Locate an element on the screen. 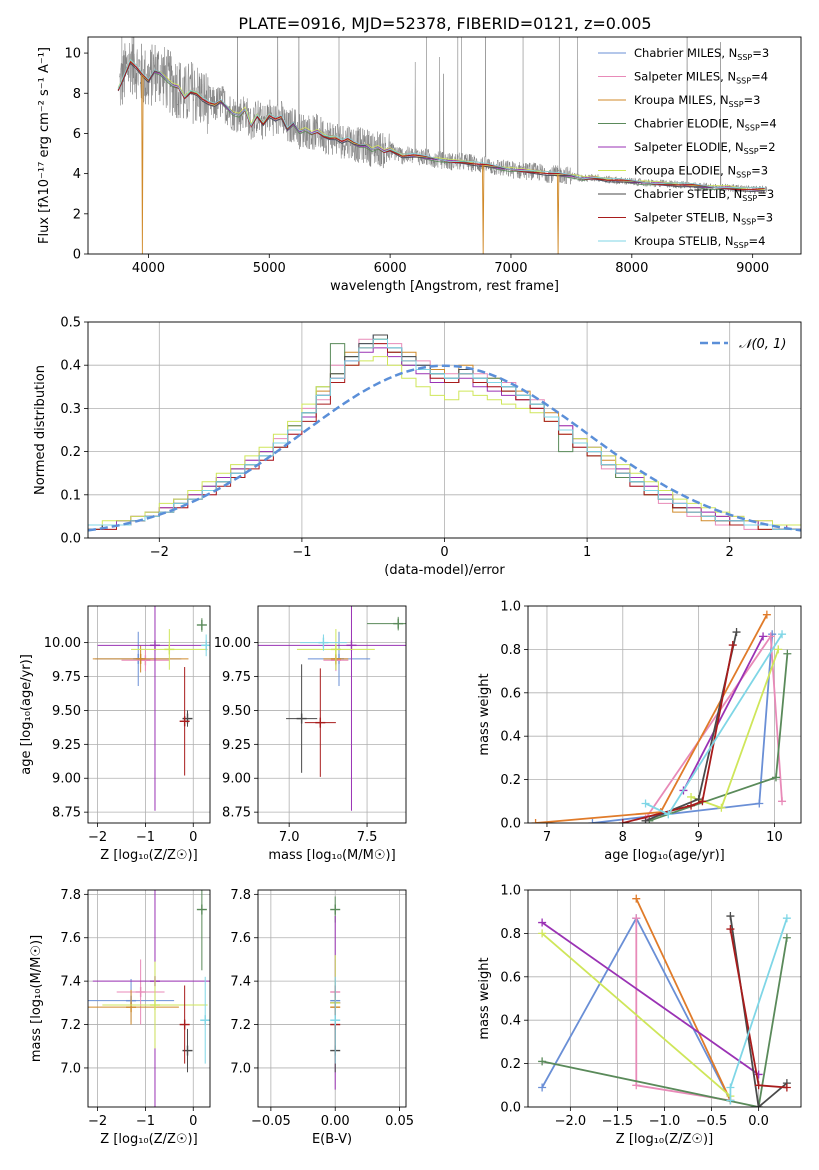 The width and height of the screenshot is (819, 1170). legend-label: Chabrier ELODIE, NSSP=4 is located at coordinates (705, 125).